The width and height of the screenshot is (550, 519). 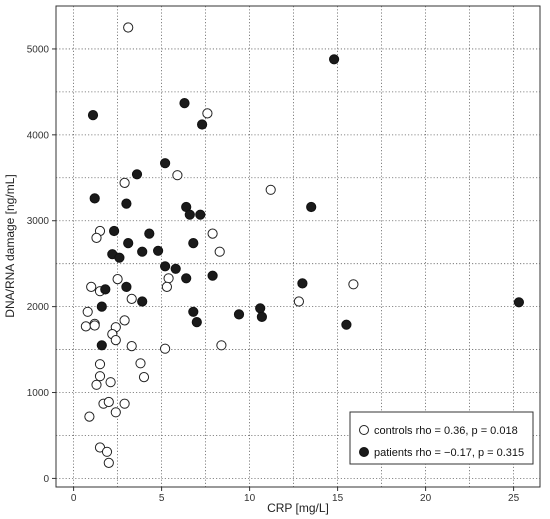 What do you see at coordinates (449, 453) in the screenshot?
I see `legend-patients-label: patients rho = −0.17, p = 0.315` at bounding box center [449, 453].